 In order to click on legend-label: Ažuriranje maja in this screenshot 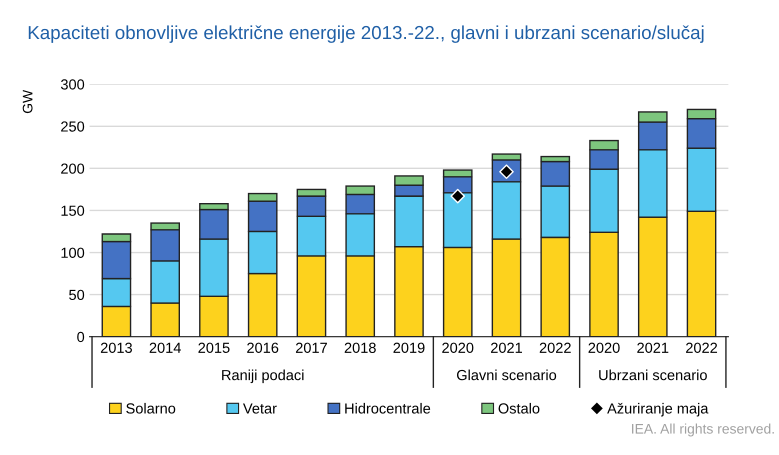, I will do `click(657, 409)`.